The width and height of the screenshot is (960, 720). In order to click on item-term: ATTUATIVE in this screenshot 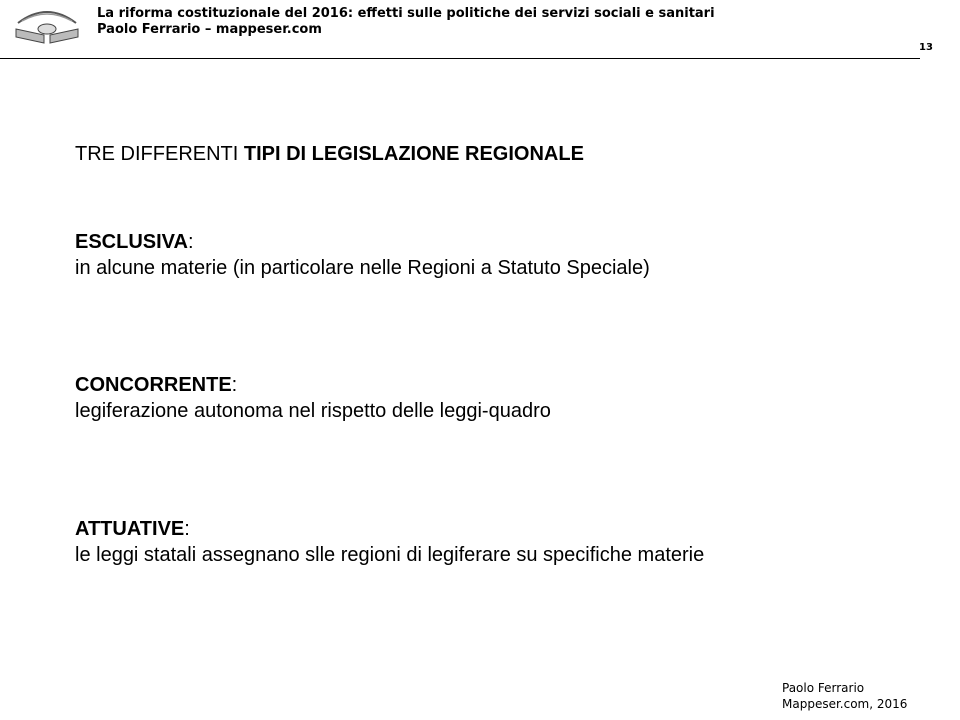, I will do `click(130, 529)`.